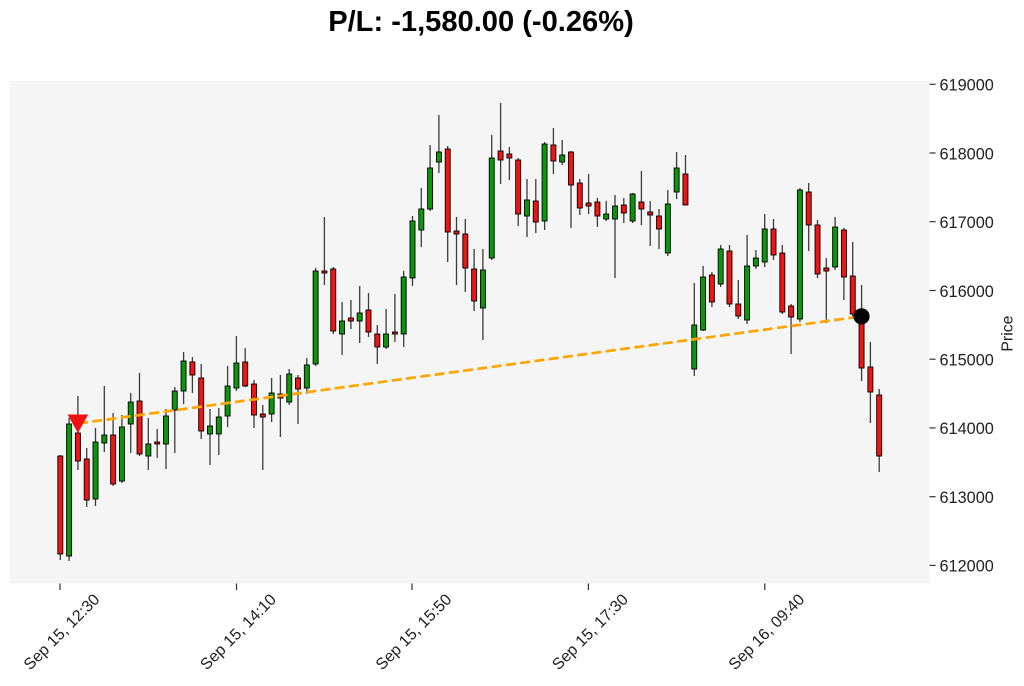 This screenshot has height=686, width=1024. What do you see at coordinates (414, 632) in the screenshot?
I see `svg-text: Sep 15, 15:50` at bounding box center [414, 632].